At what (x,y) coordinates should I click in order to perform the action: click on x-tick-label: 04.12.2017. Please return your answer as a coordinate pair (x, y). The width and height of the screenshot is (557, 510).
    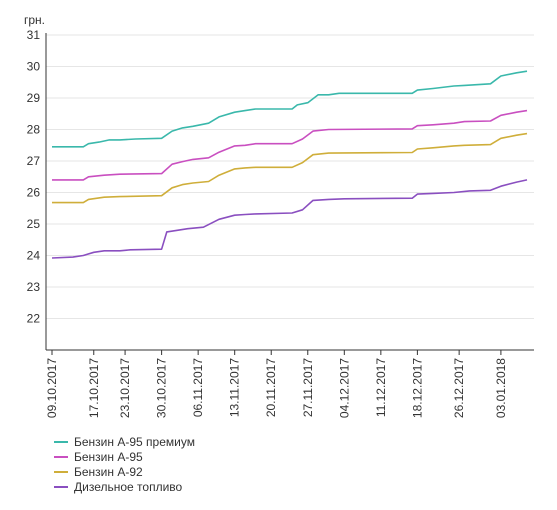
    Looking at the image, I should click on (344, 388).